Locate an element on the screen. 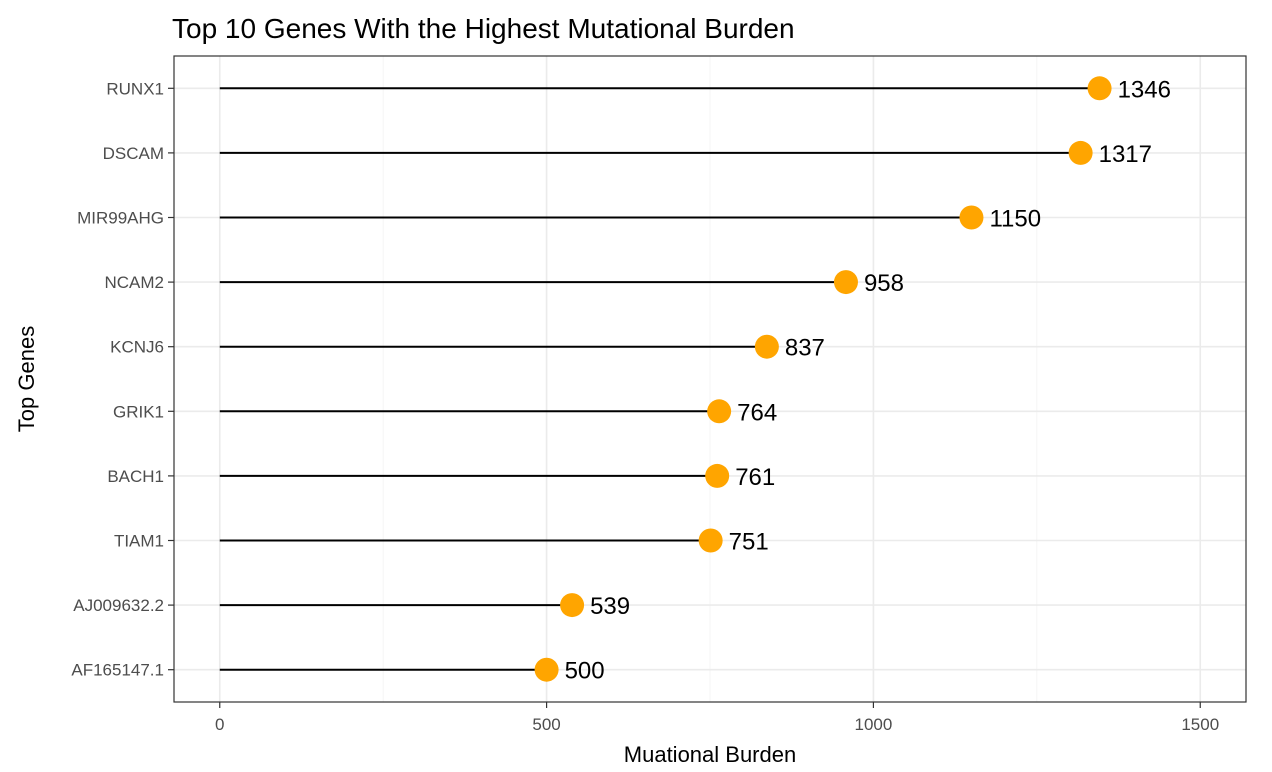 This screenshot has width=1272, height=772. x-axis-ticks: 0 500 1000 1500 is located at coordinates (717, 718).